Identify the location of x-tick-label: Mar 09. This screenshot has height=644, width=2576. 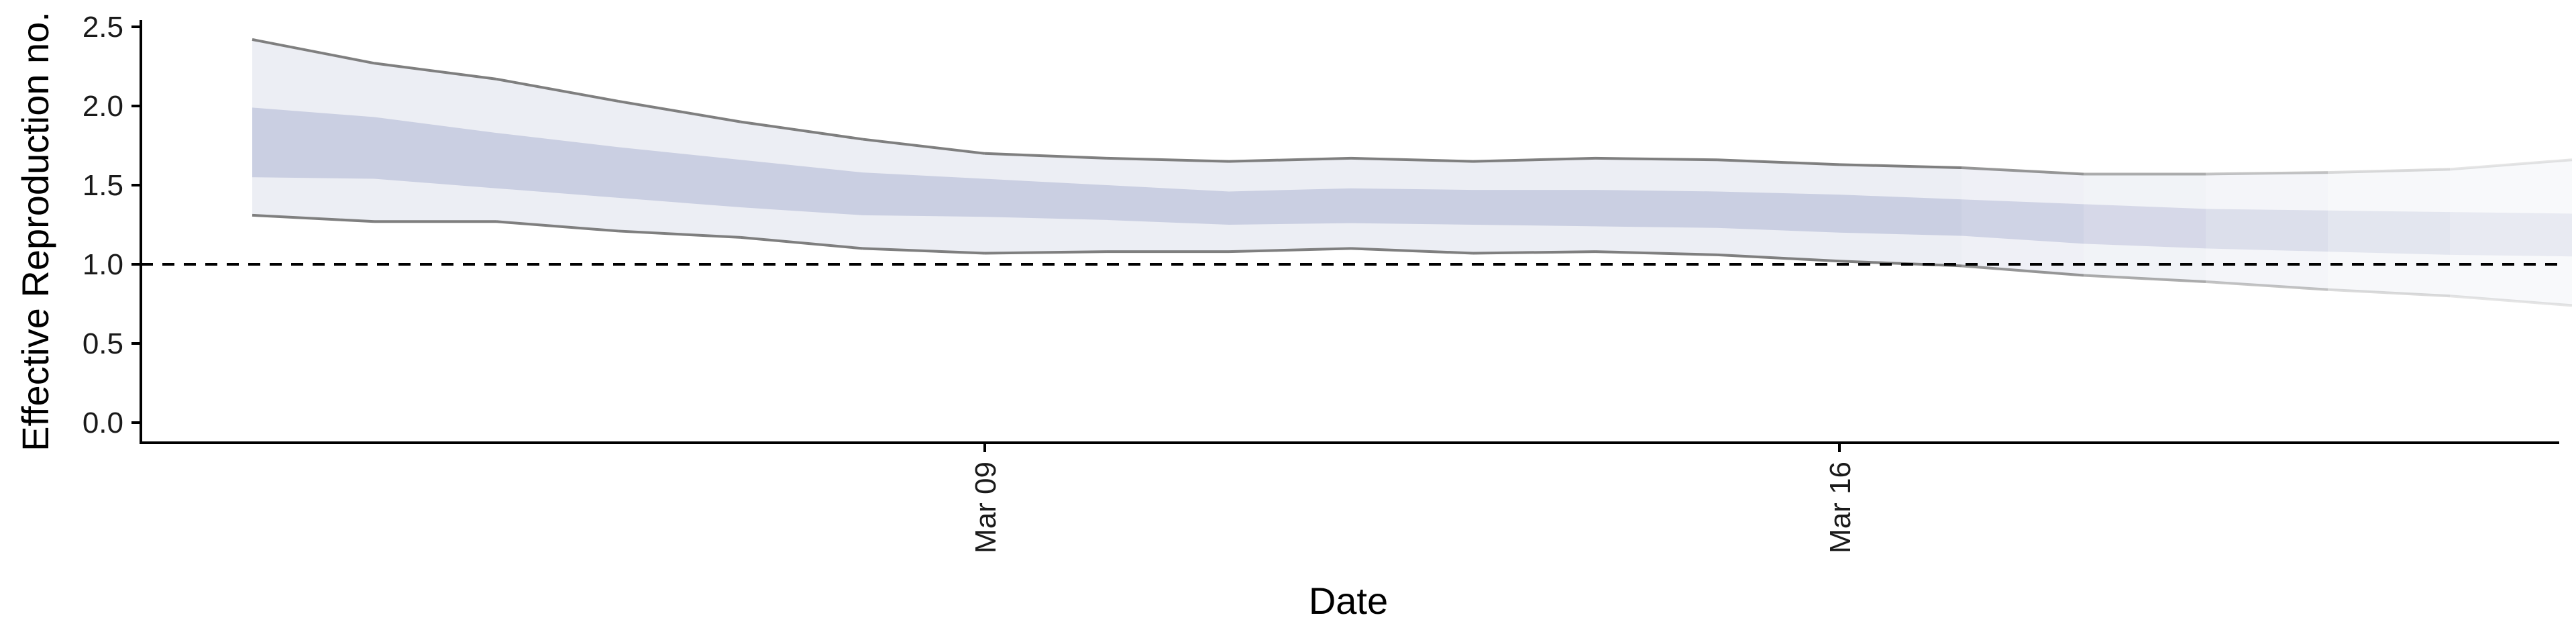
(985, 507).